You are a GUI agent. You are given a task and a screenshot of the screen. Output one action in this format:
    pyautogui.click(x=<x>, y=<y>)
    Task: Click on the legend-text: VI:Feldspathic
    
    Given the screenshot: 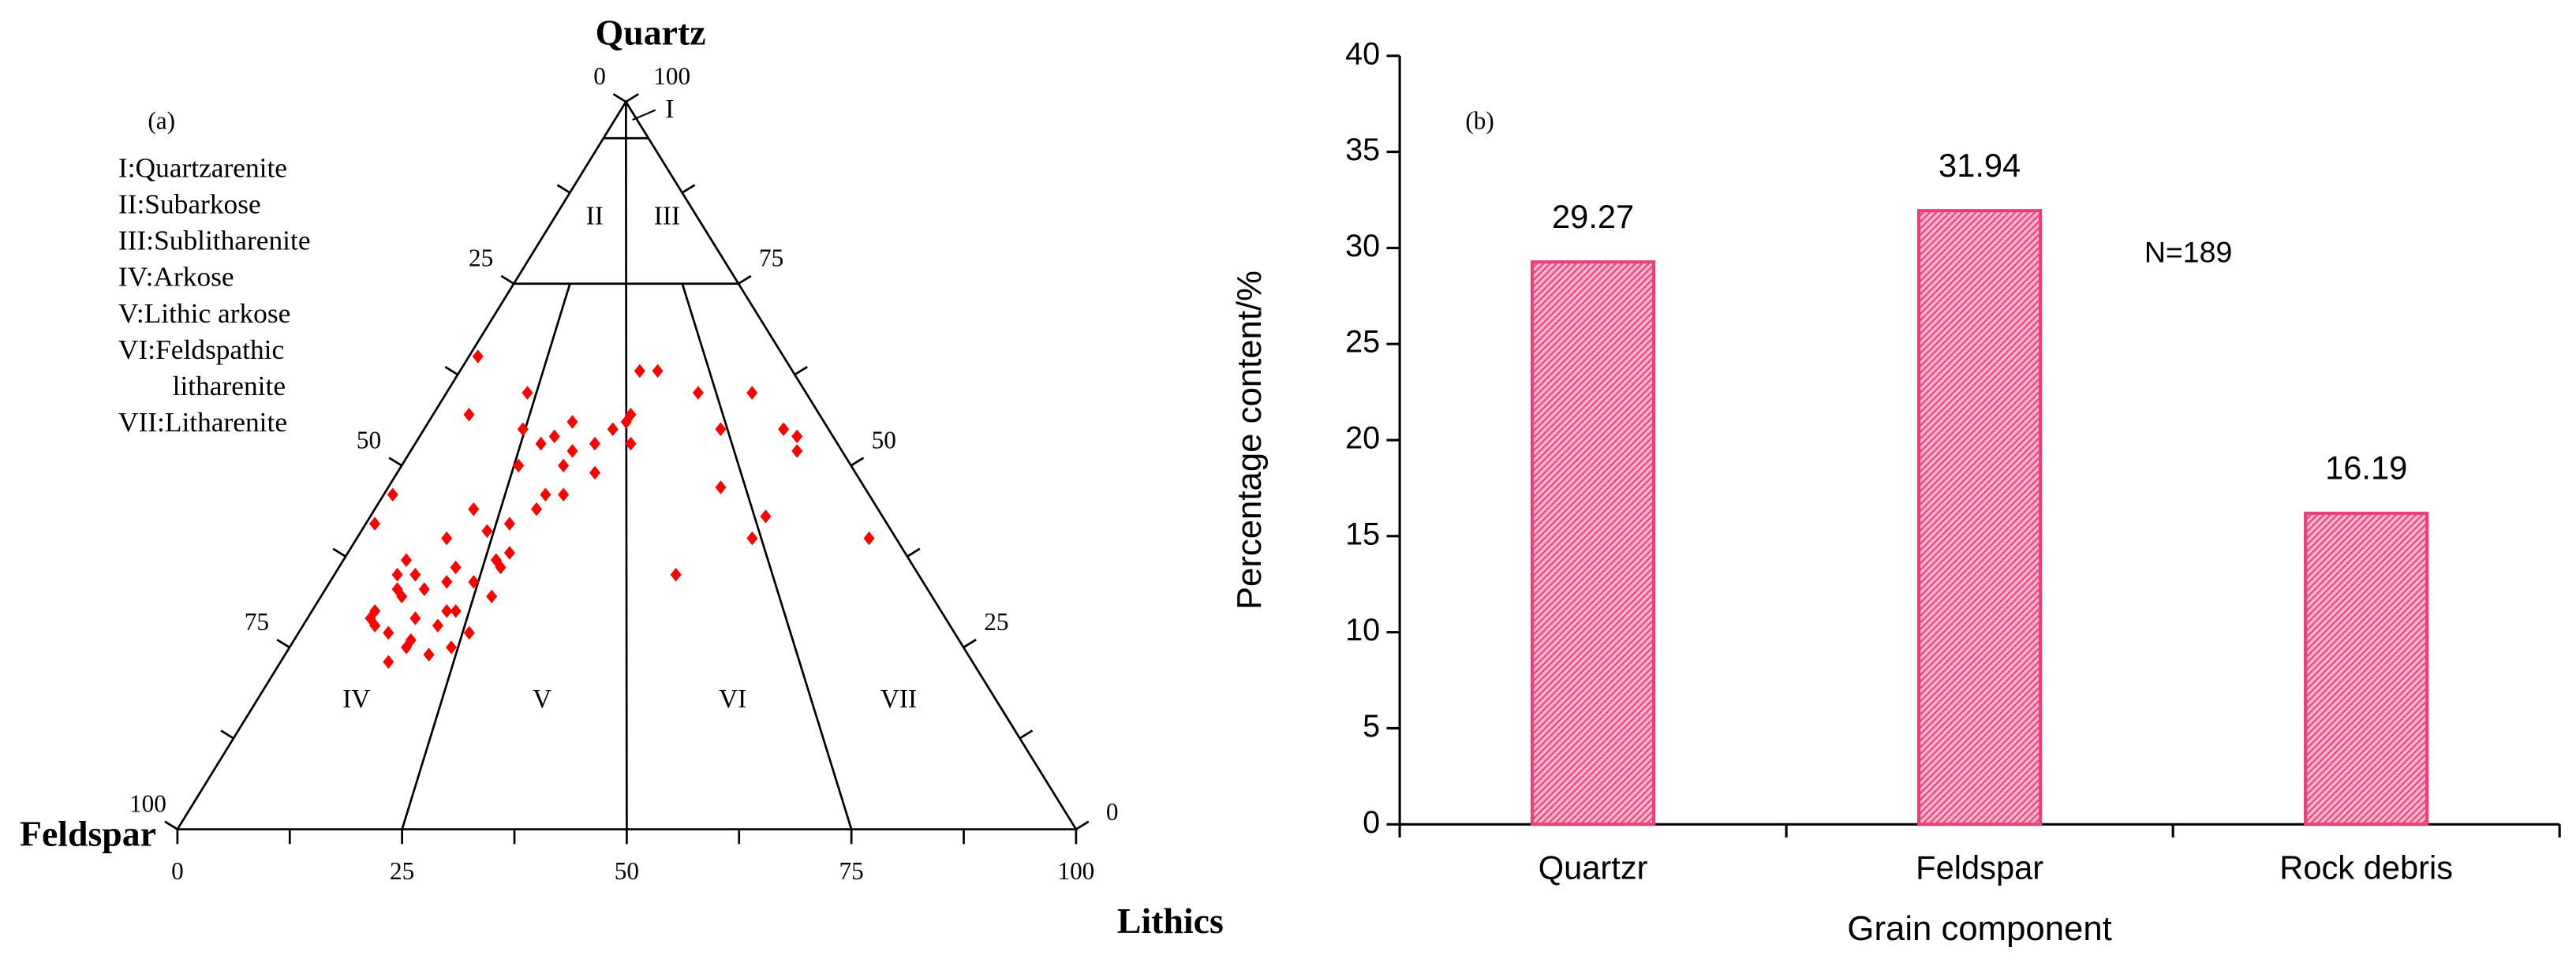 What is the action you would take?
    pyautogui.click(x=201, y=349)
    